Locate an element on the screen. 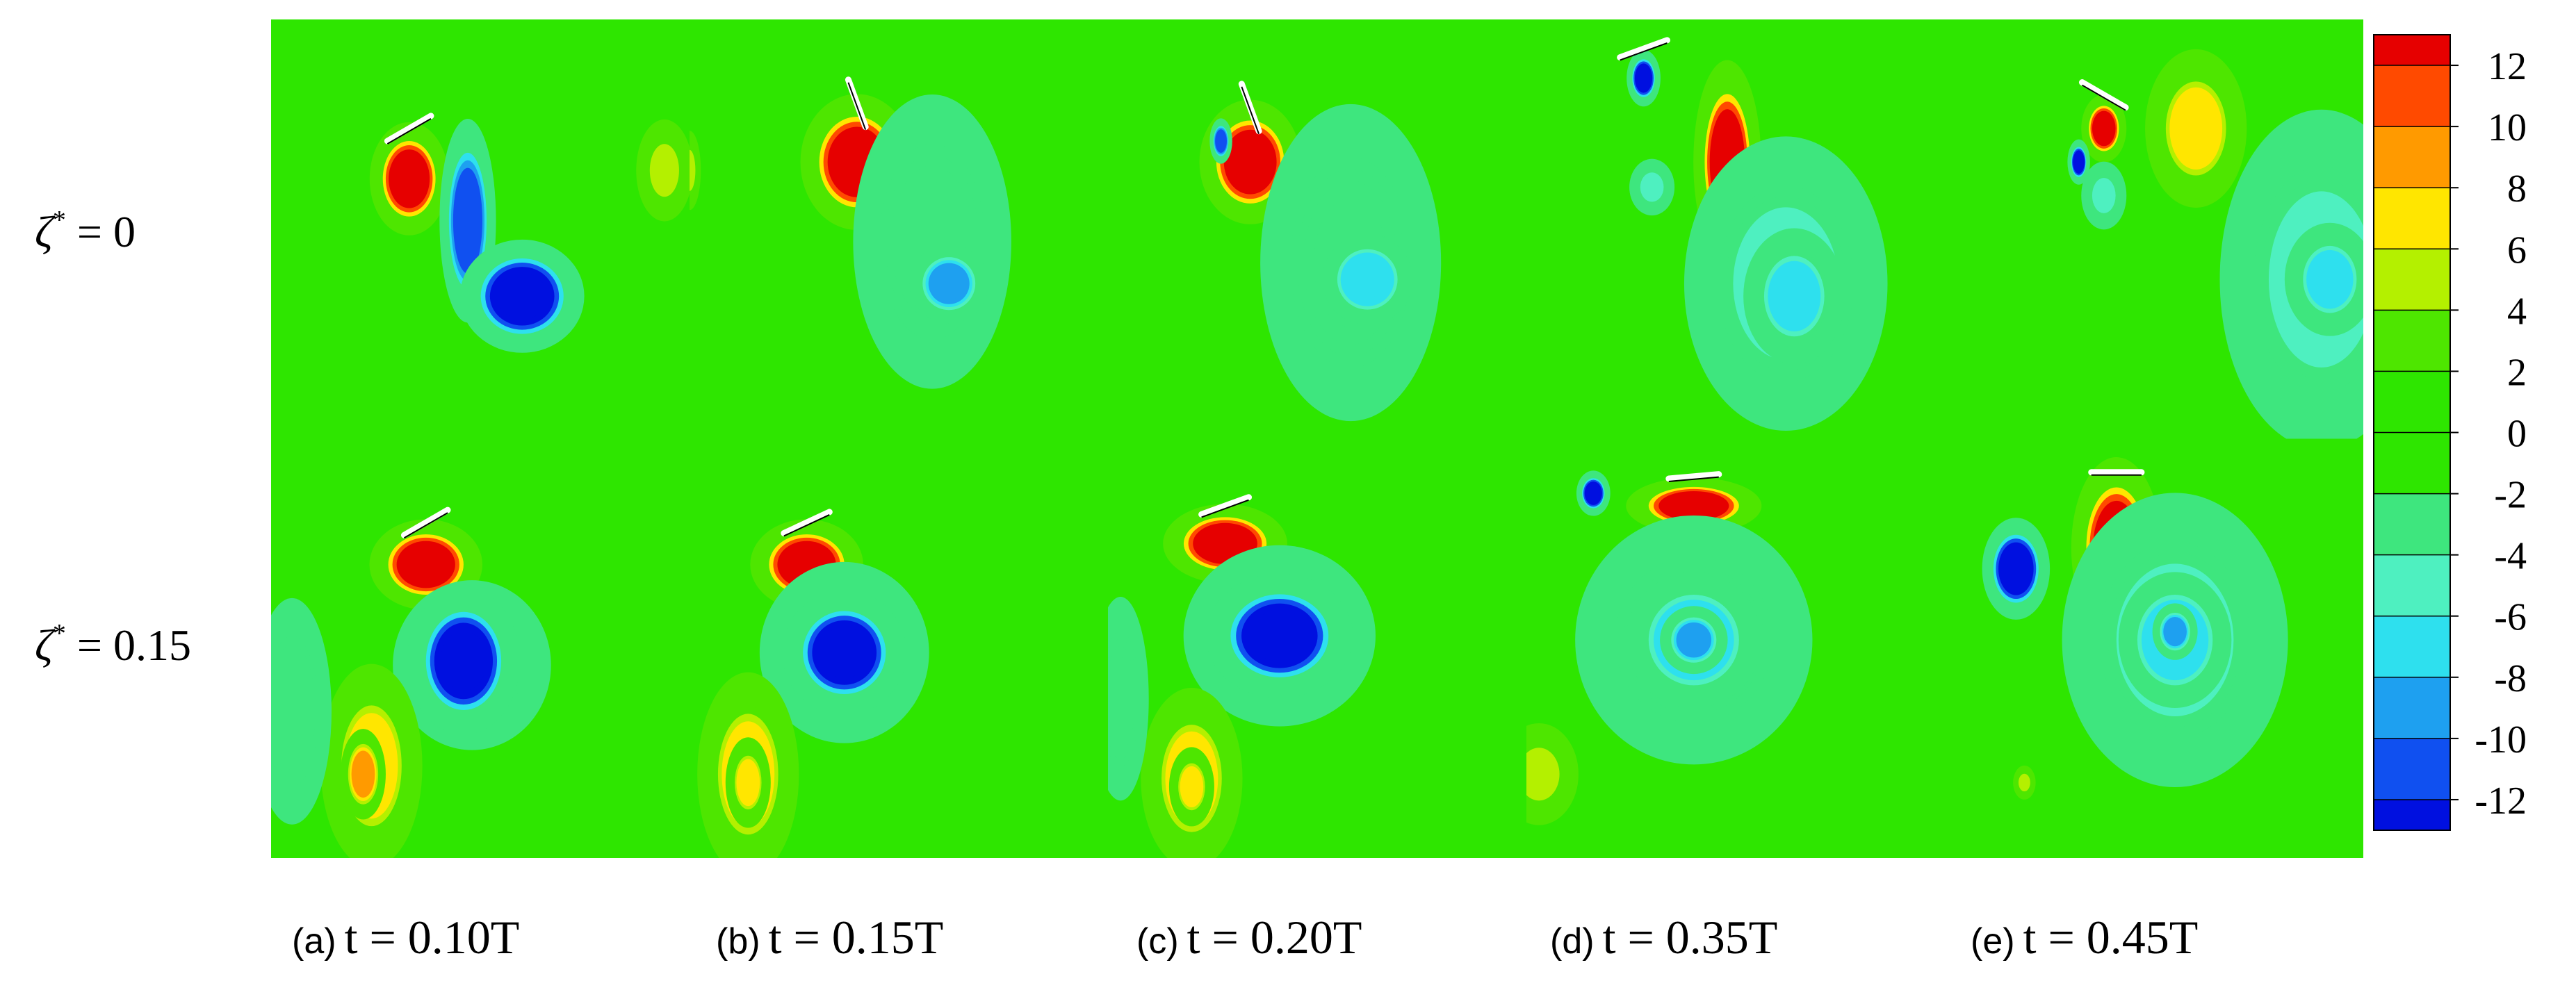  column-caption-a: (a) t = 0.10T is located at coordinates (405, 937).